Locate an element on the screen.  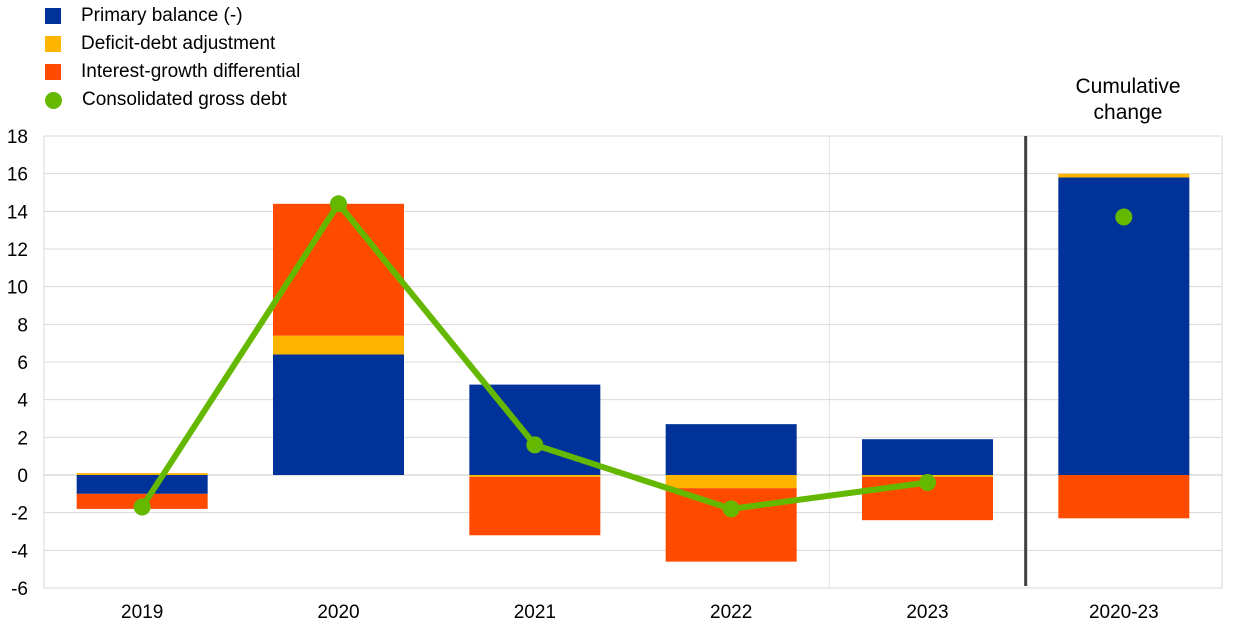
cumulative-change-label: Cumulative change is located at coordinates (1128, 100).